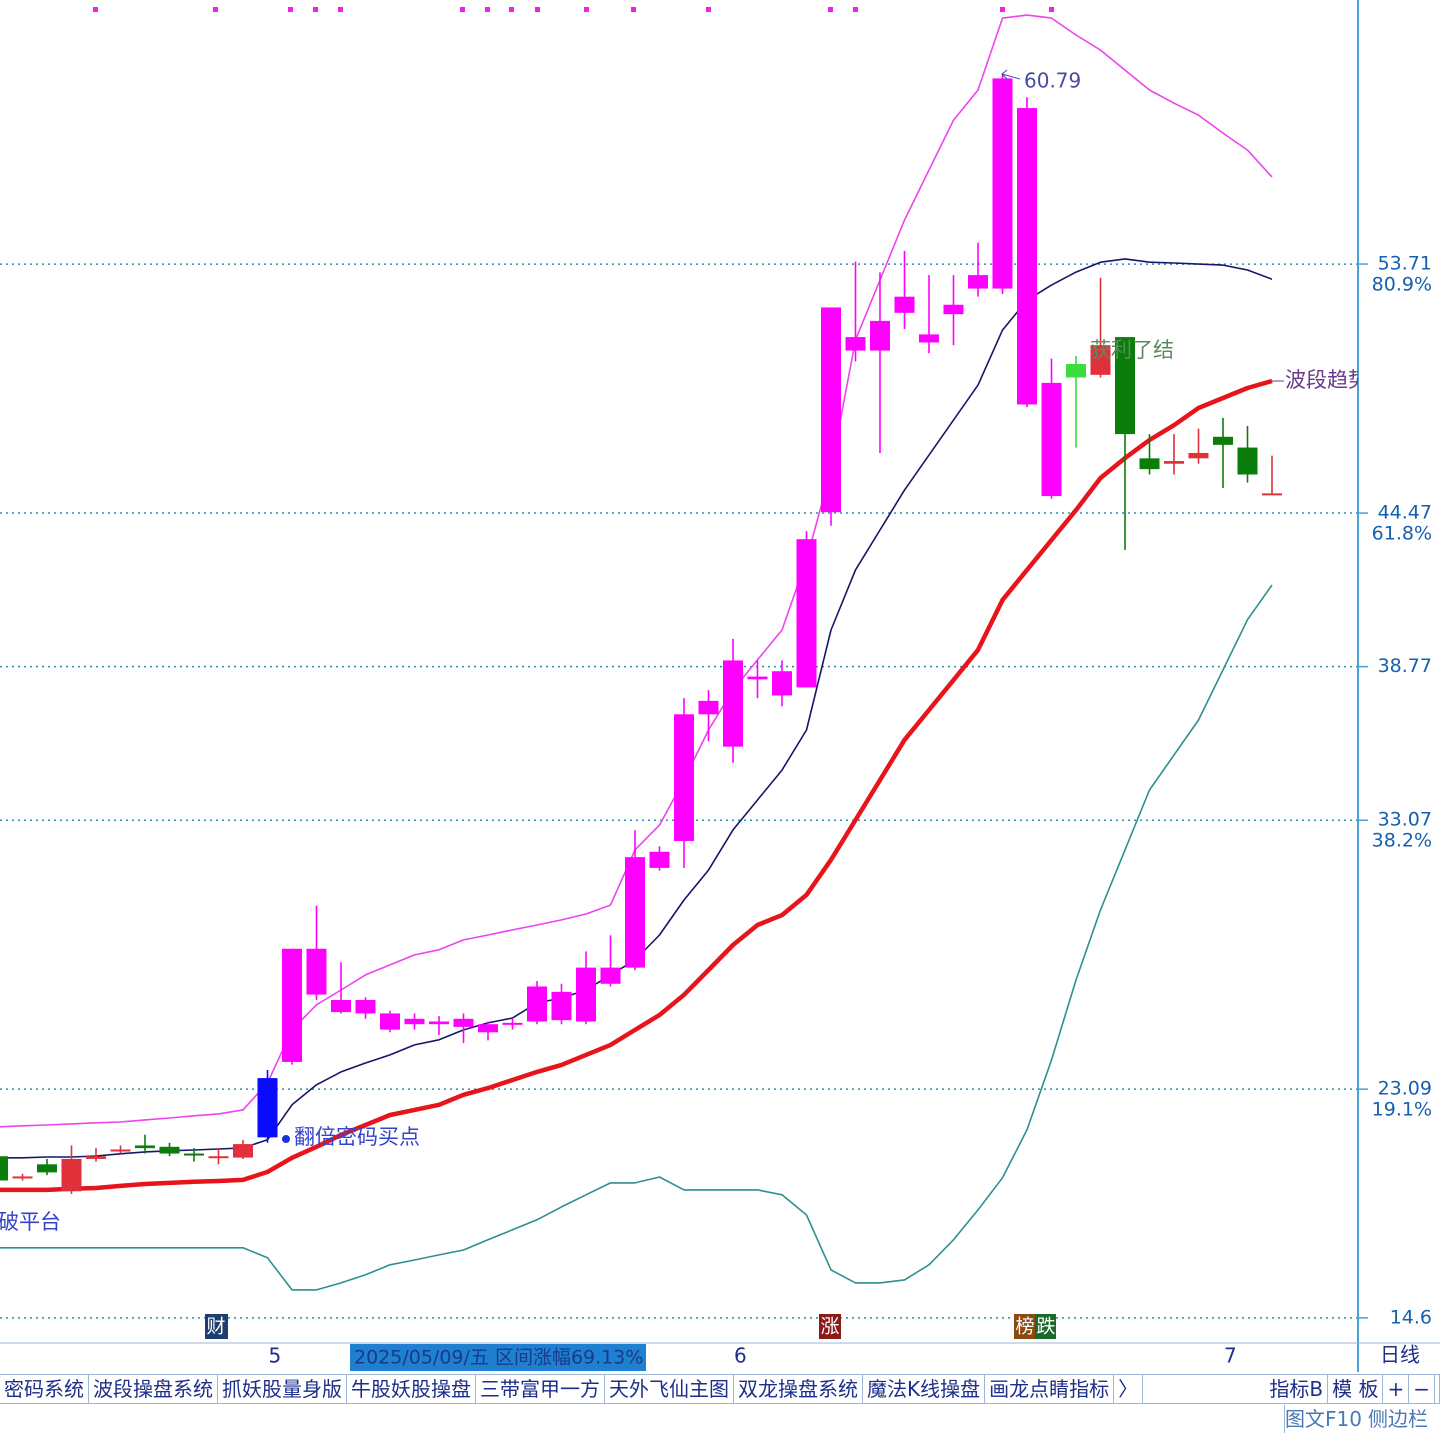  Describe the element at coordinates (798, 1389) in the screenshot. I see `indicator-tab: 双龙操盘系统` at that location.